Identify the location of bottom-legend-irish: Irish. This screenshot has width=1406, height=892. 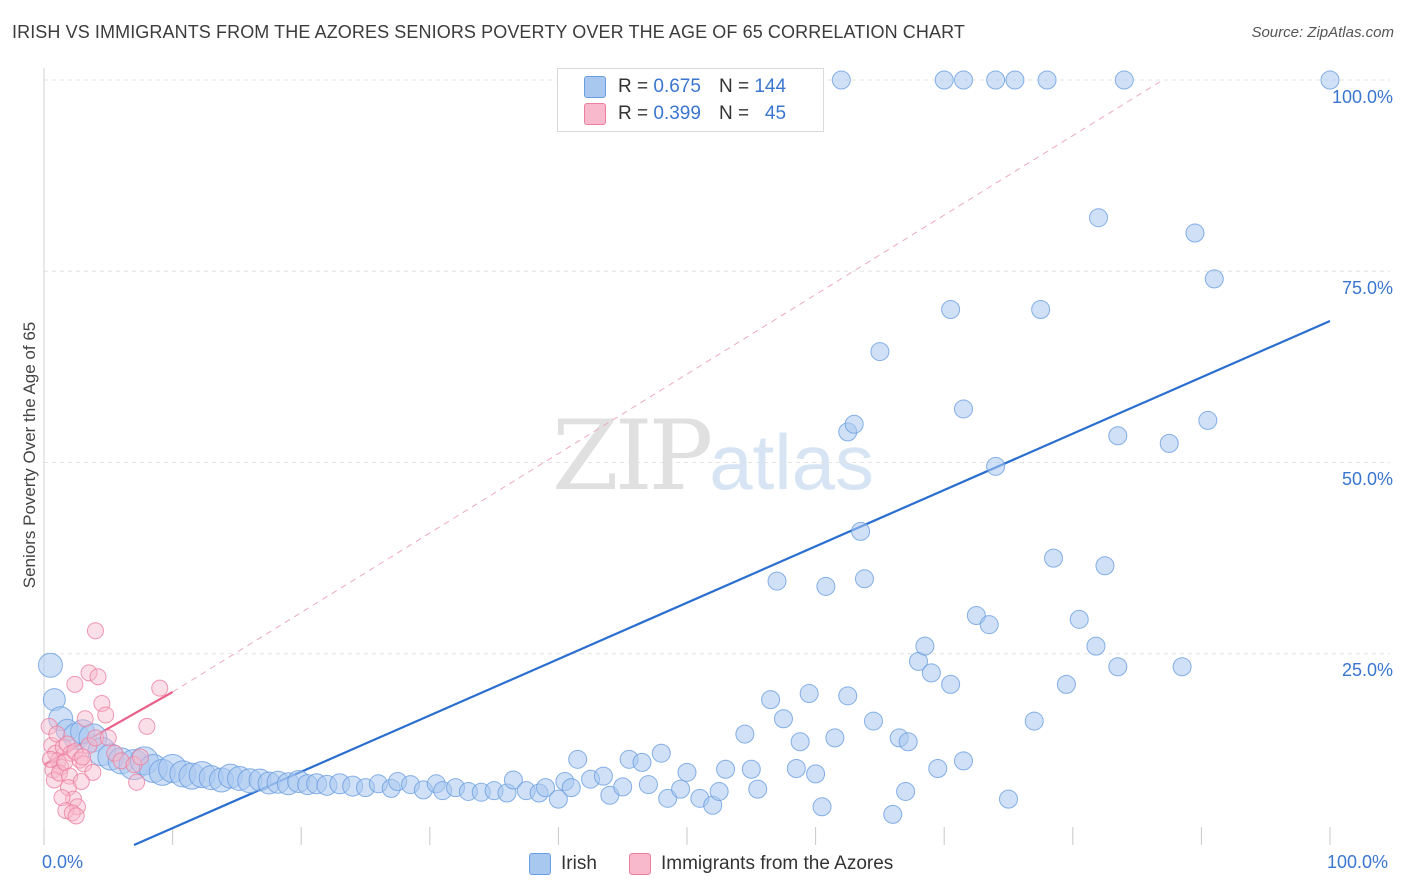
(563, 864).